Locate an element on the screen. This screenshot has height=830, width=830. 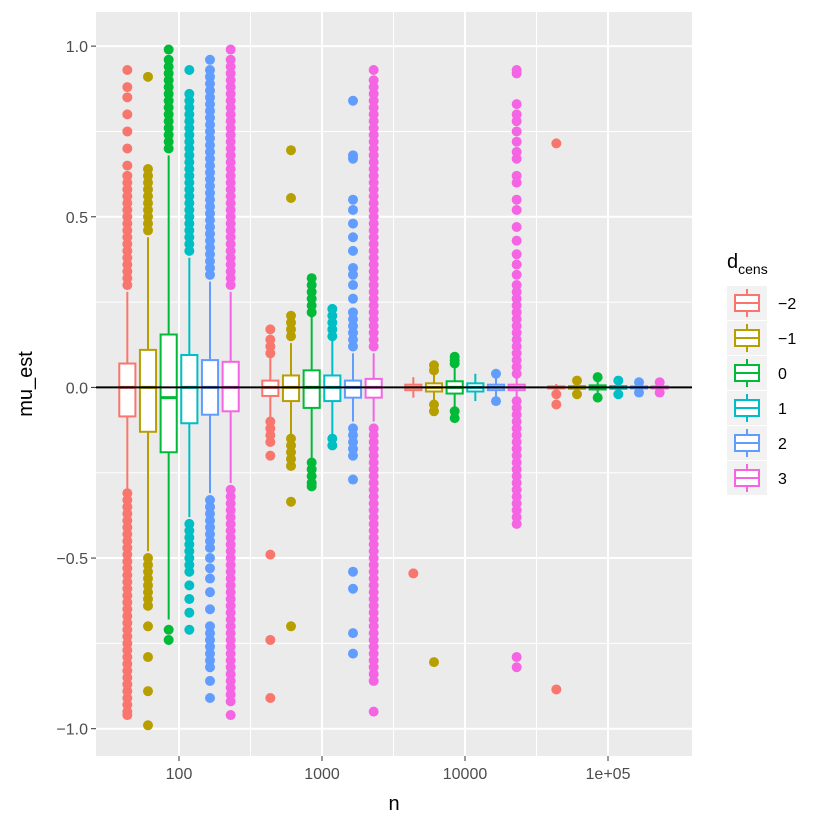
y-axis: 1.0 0.5 0.0 −0.5 −1.0 is located at coordinates (76, 389).